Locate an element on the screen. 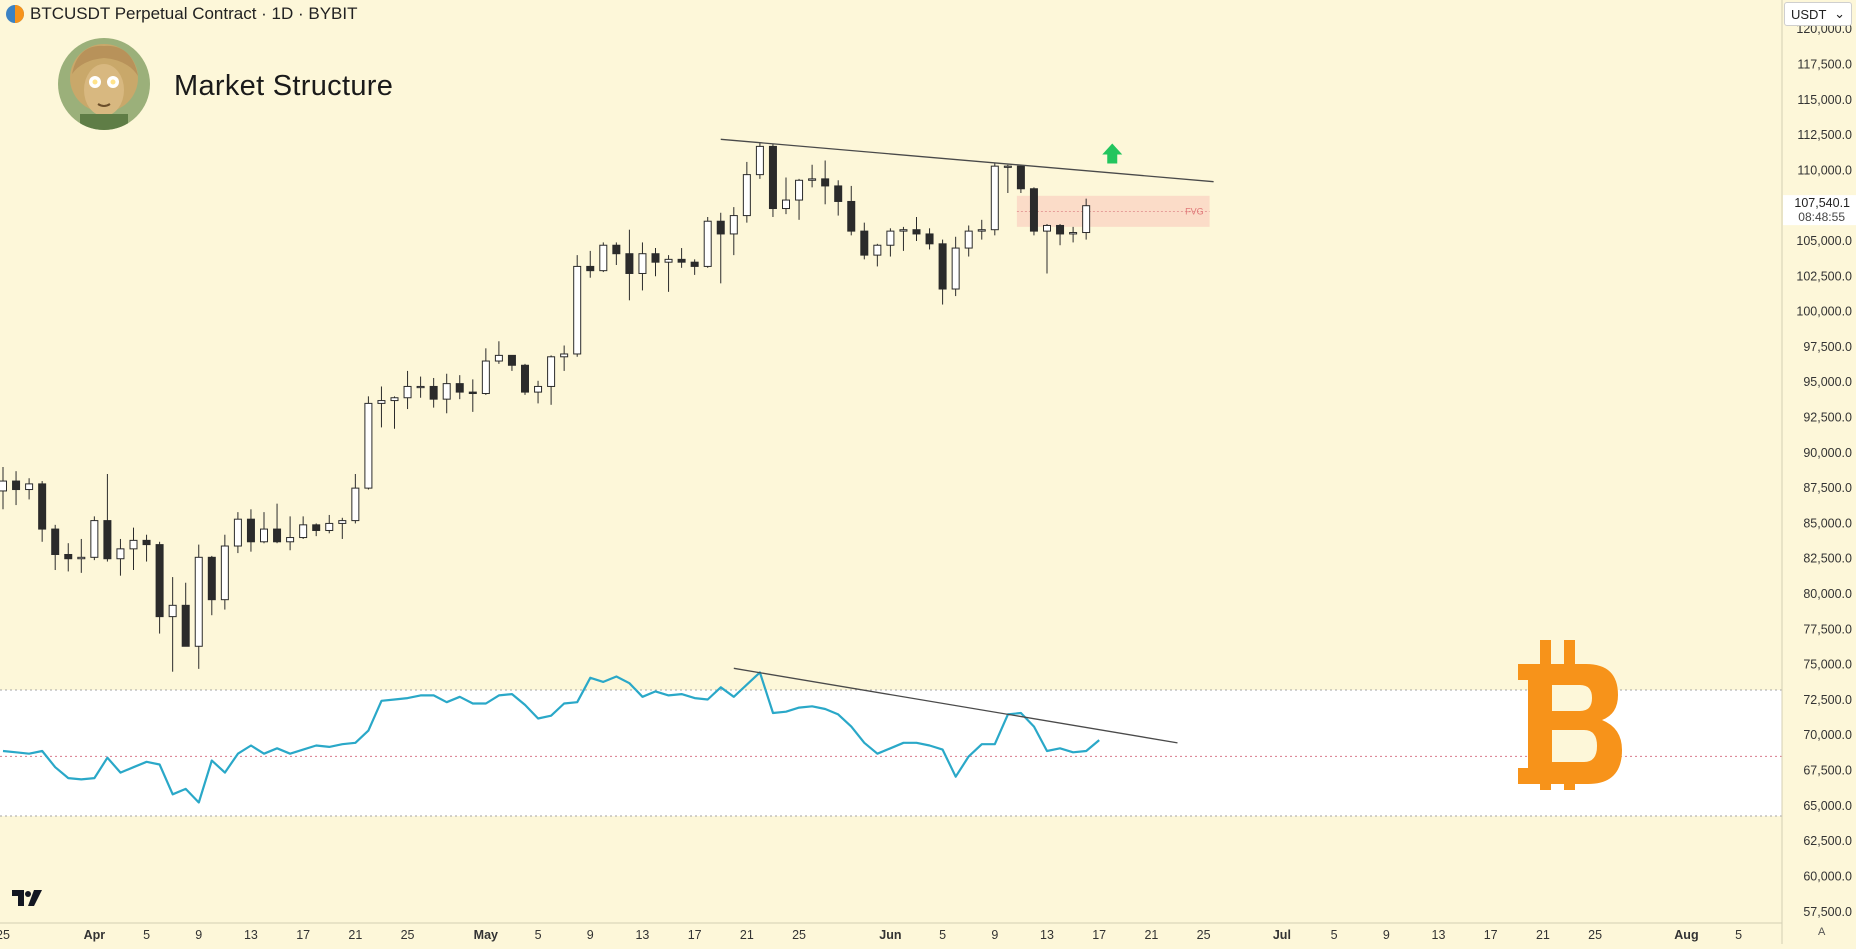  price-axis-bg is located at coordinates (1819, 472).